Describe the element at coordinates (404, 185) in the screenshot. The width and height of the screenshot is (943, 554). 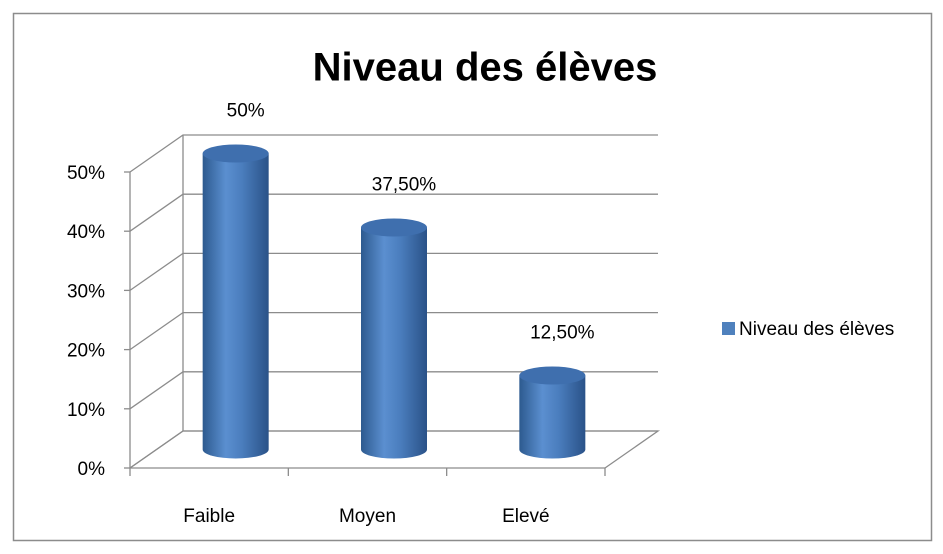
I see `data-label: 37,50%` at that location.